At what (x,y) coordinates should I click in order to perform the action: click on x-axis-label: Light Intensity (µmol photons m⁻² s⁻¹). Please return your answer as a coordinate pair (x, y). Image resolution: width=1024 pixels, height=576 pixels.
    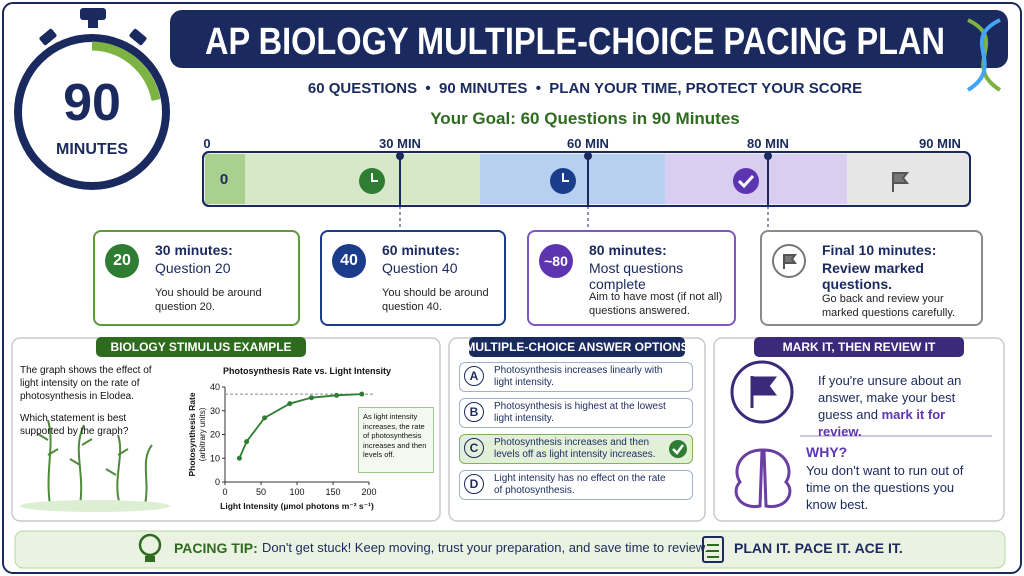
    Looking at the image, I should click on (297, 506).